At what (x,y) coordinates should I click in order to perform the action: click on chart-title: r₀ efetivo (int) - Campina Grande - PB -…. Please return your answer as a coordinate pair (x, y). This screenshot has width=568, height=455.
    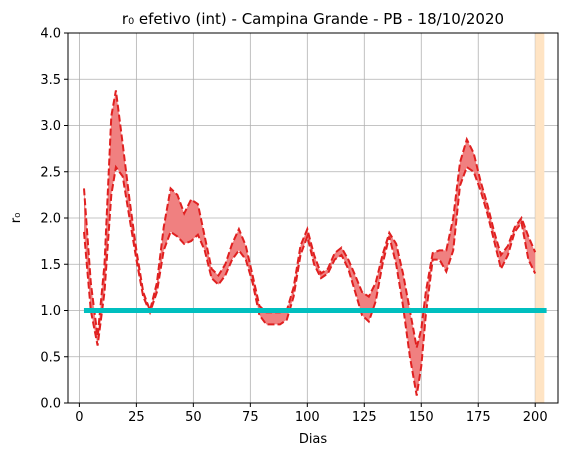
    Looking at the image, I should click on (313, 19).